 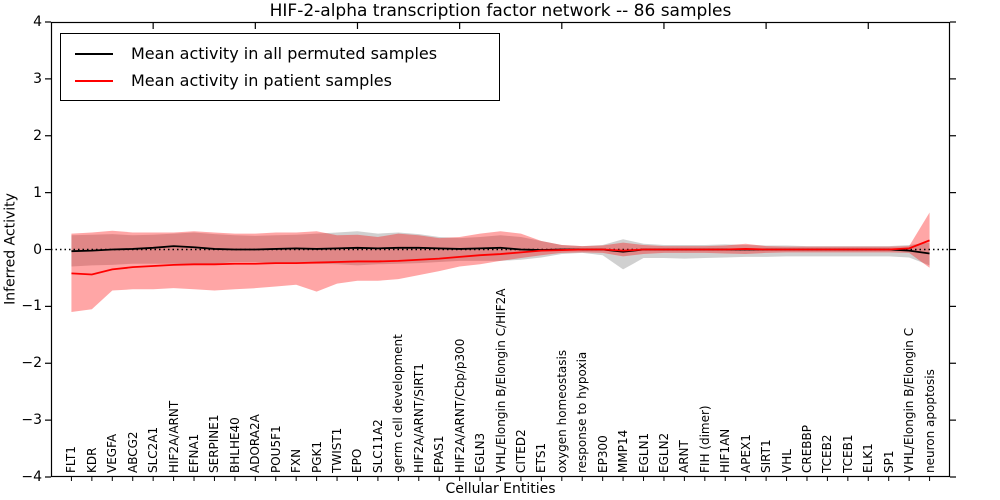 What do you see at coordinates (173, 436) in the screenshot?
I see `x-category-label: HIF2A/ARNT` at bounding box center [173, 436].